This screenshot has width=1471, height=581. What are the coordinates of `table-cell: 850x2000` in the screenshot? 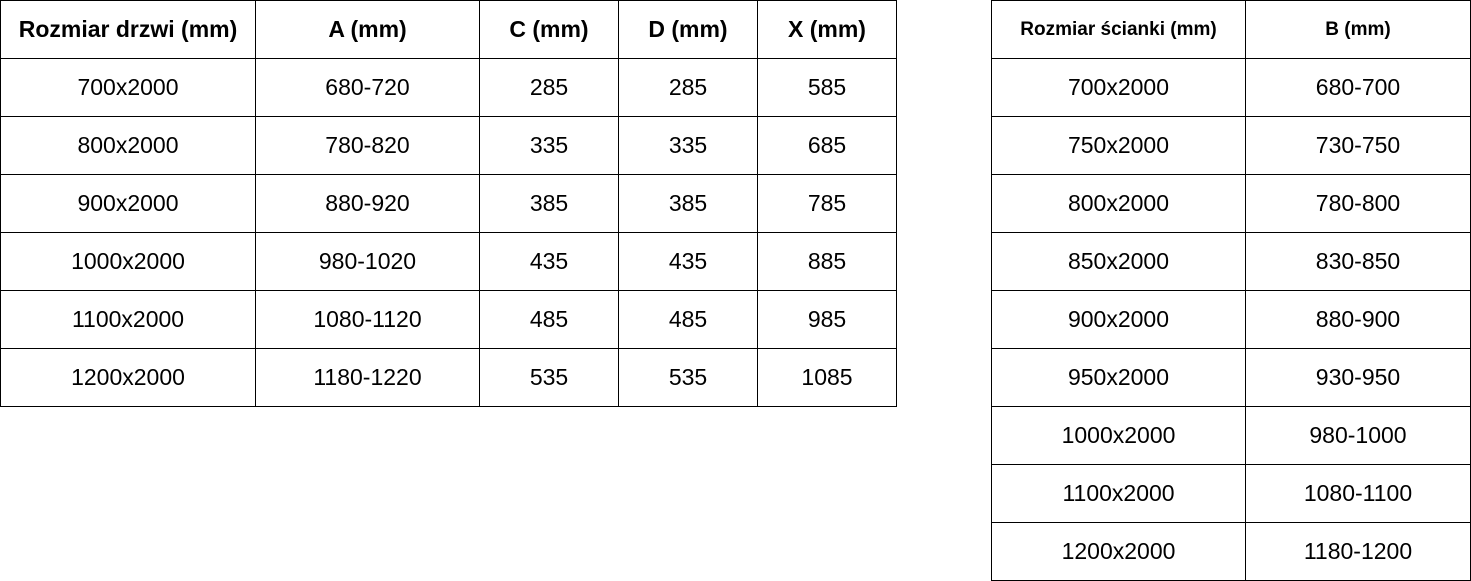 It's located at (1118, 261).